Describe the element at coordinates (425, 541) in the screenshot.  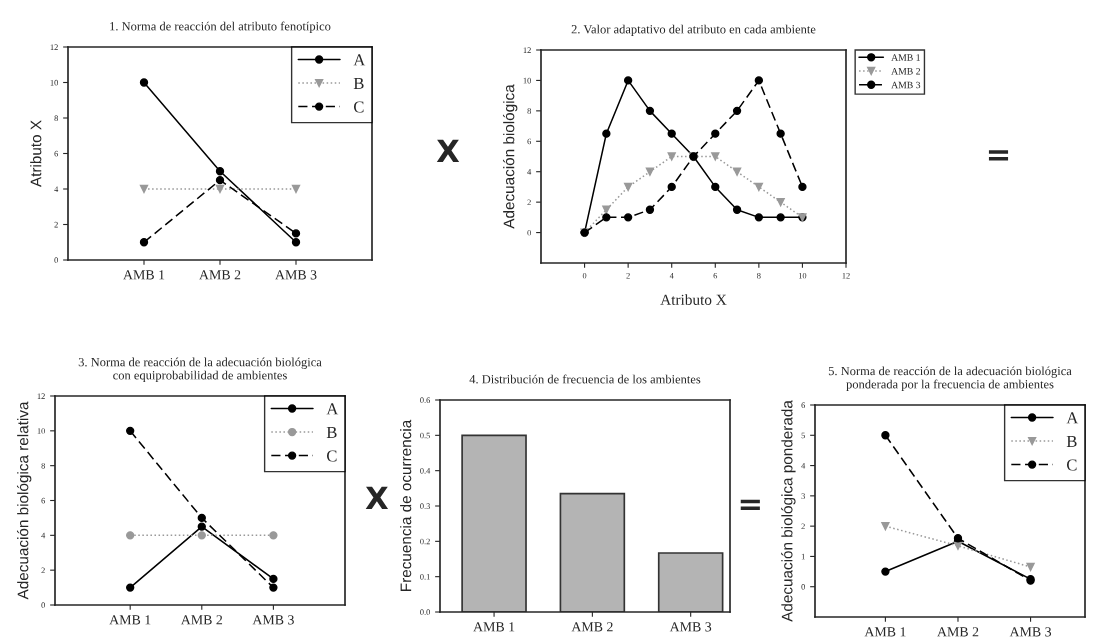
I see `y-tick-label: 0.2` at that location.